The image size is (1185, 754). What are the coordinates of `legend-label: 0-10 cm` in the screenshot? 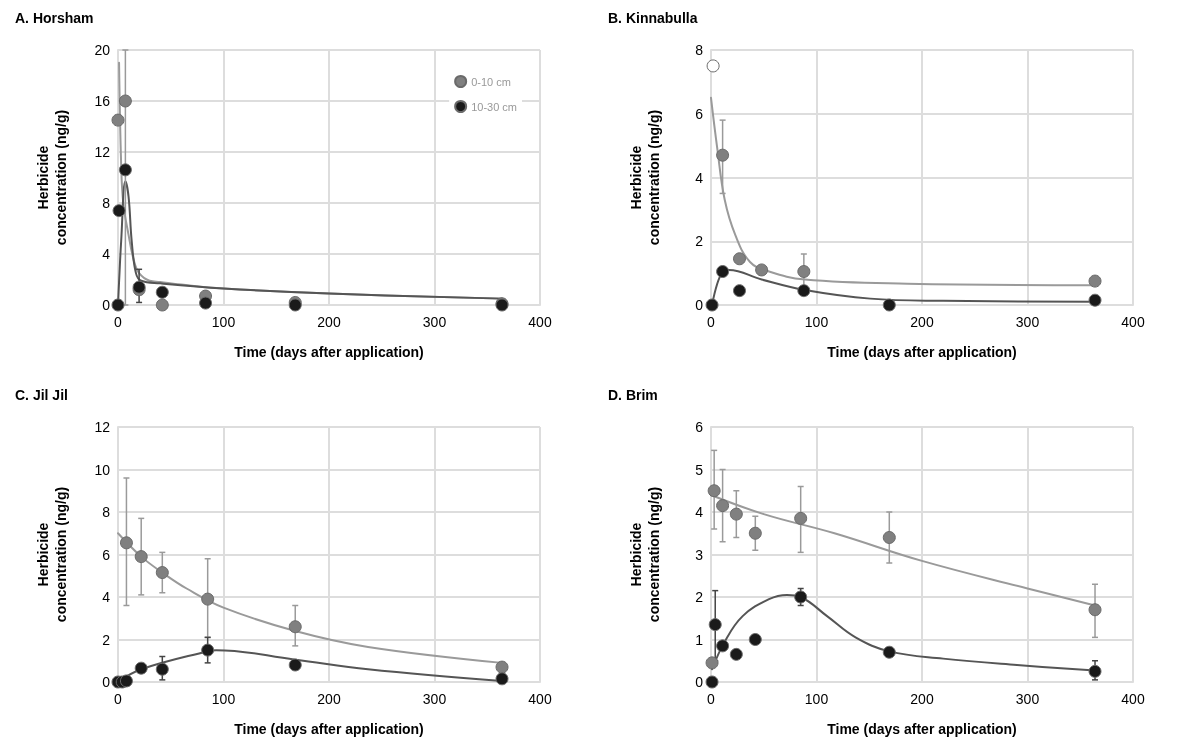 It's located at (491, 81).